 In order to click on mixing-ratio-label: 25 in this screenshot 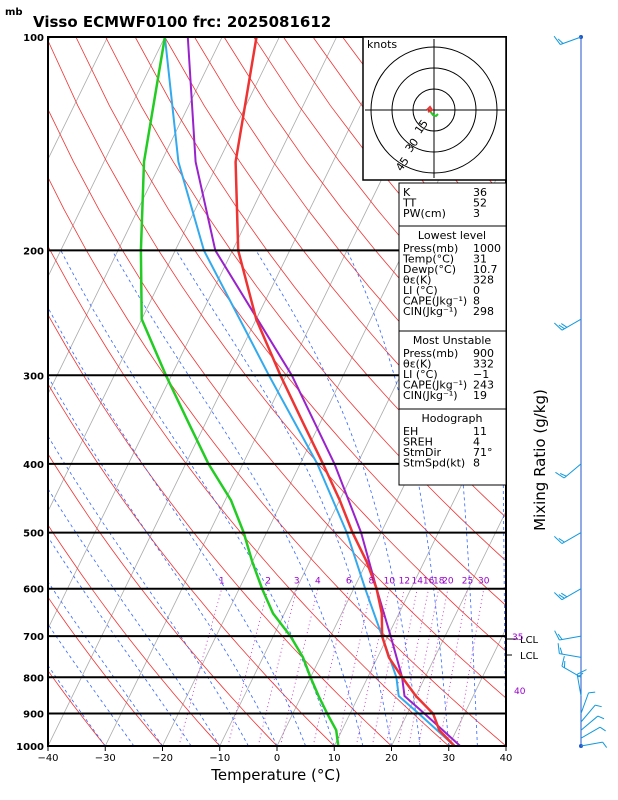, I will do `click(467, 582)`.